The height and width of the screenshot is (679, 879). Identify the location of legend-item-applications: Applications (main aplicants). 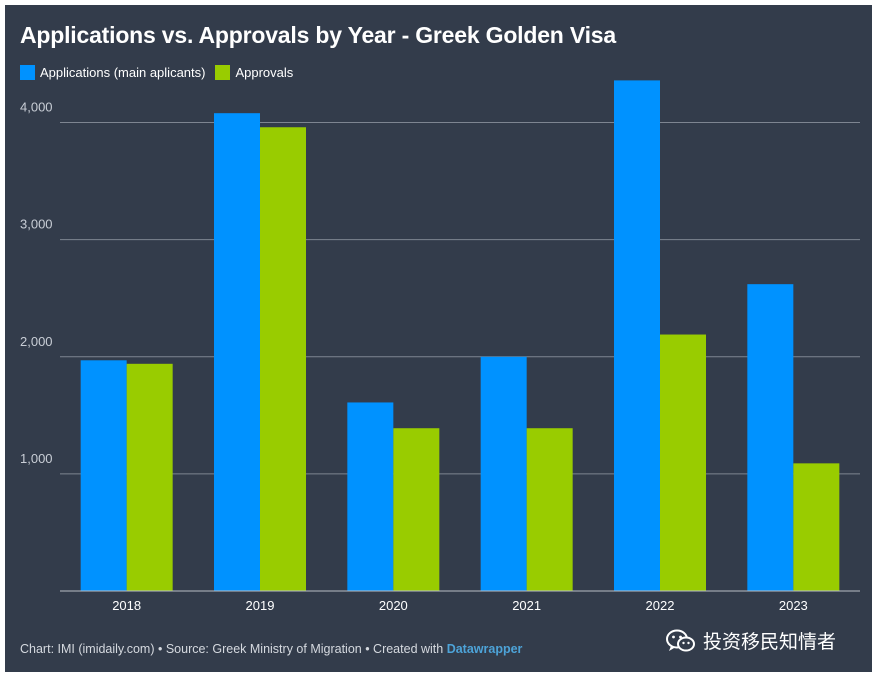
(112, 72).